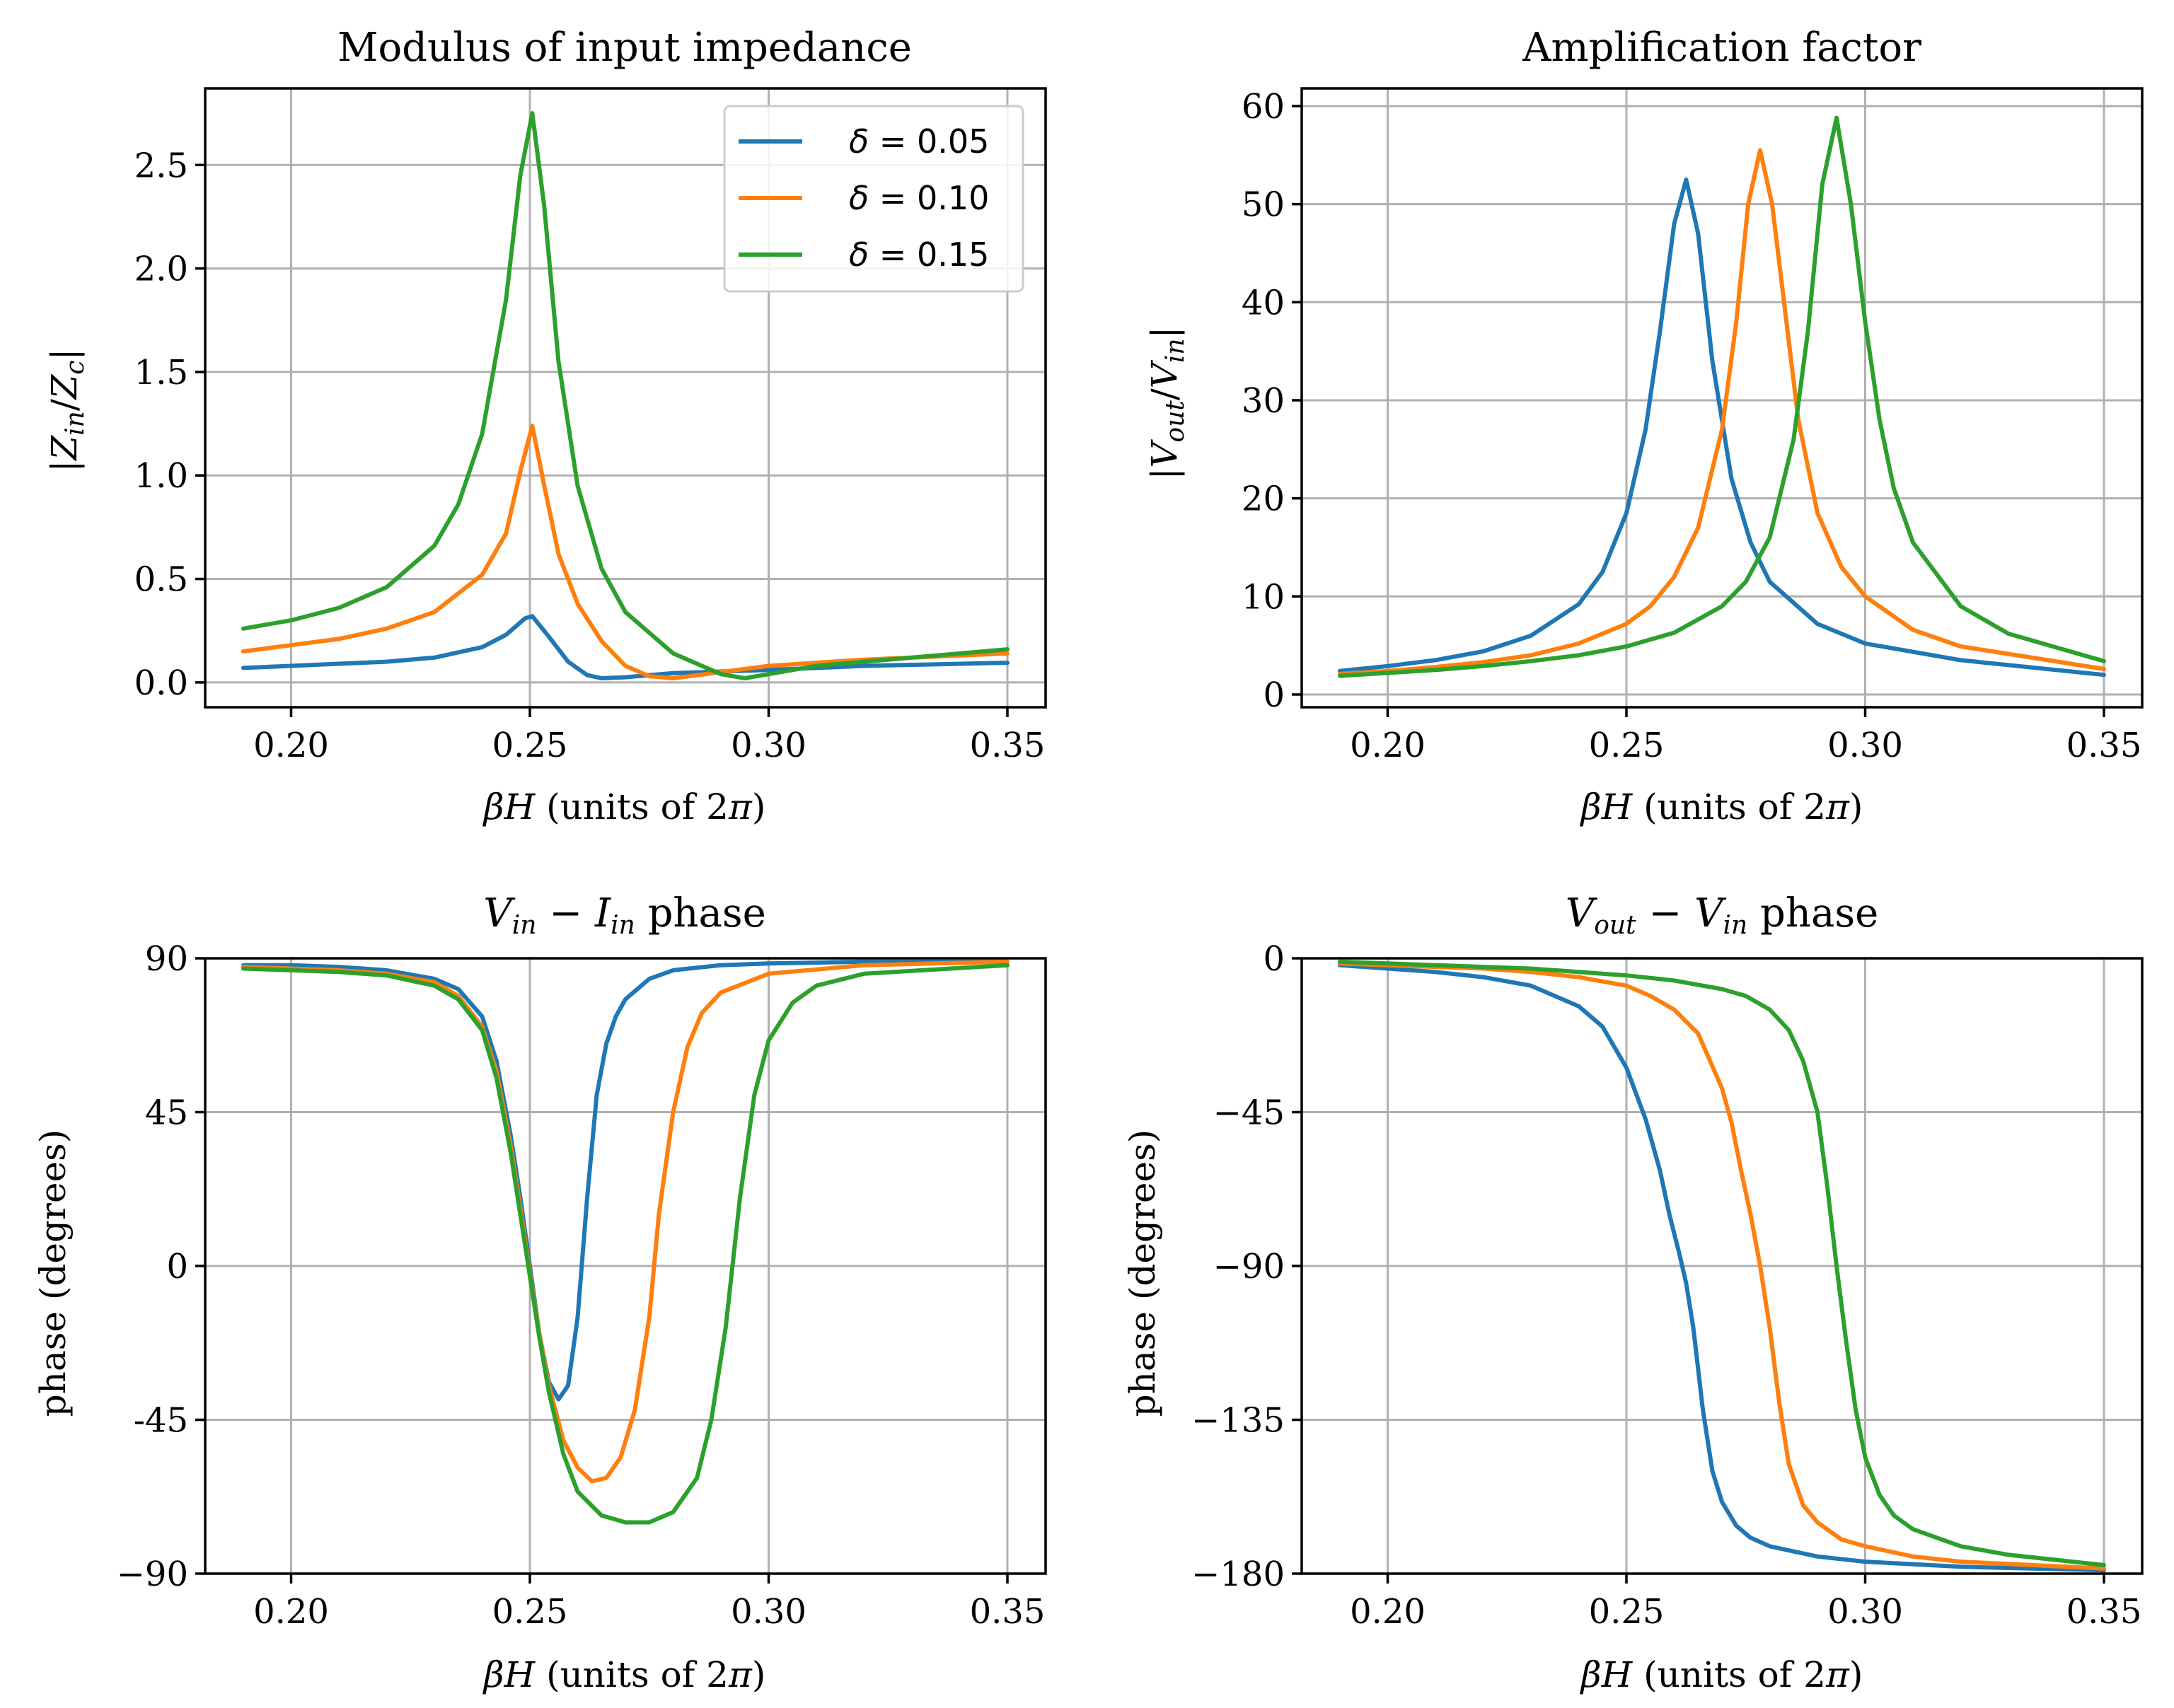 The width and height of the screenshot is (2174, 1708). What do you see at coordinates (161, 165) in the screenshot?
I see `y-tick-label: 2.5` at bounding box center [161, 165].